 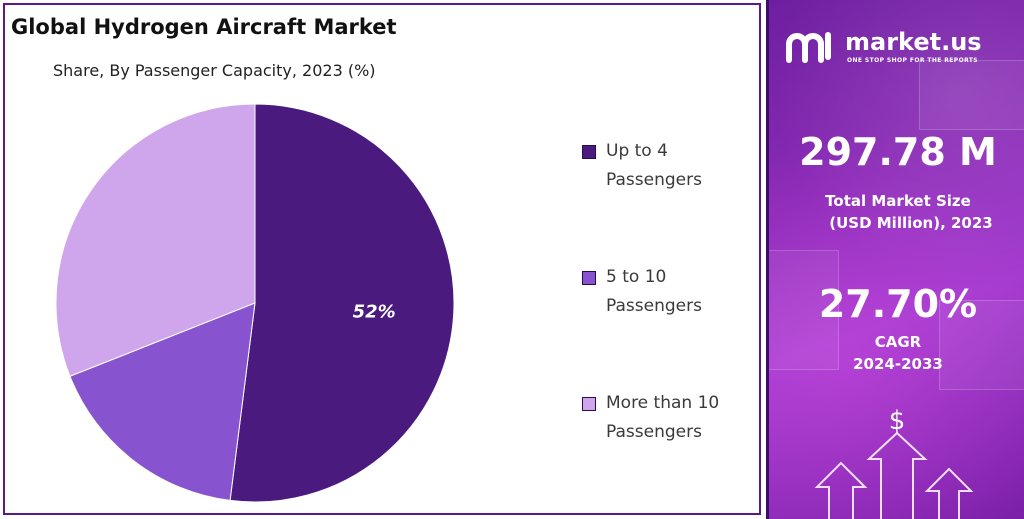 What do you see at coordinates (913, 60) in the screenshot?
I see `brand-tagline: ONE STOP SHOP FOR THE REPORTS` at bounding box center [913, 60].